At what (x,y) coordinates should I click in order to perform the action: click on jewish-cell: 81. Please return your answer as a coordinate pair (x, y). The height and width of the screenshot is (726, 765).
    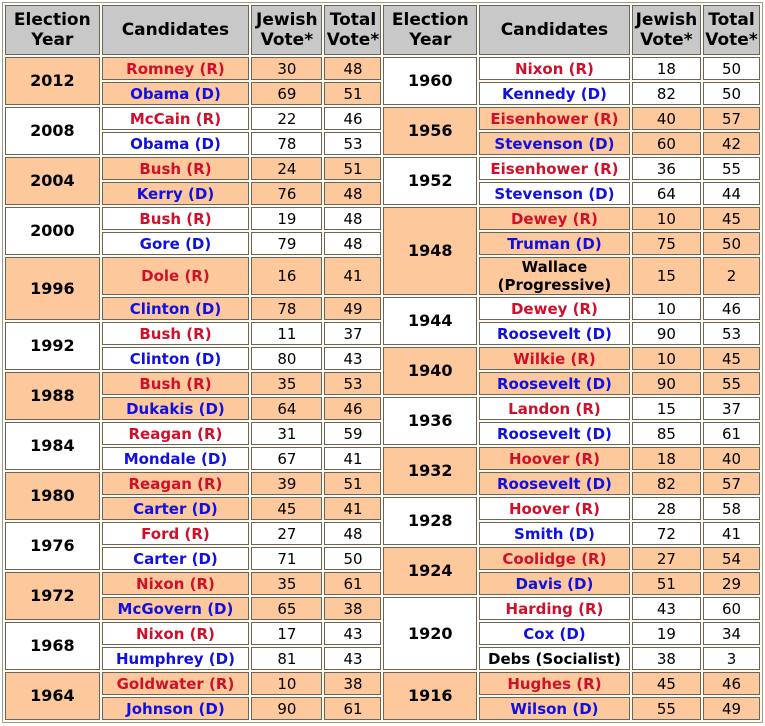
    Looking at the image, I should click on (287, 658).